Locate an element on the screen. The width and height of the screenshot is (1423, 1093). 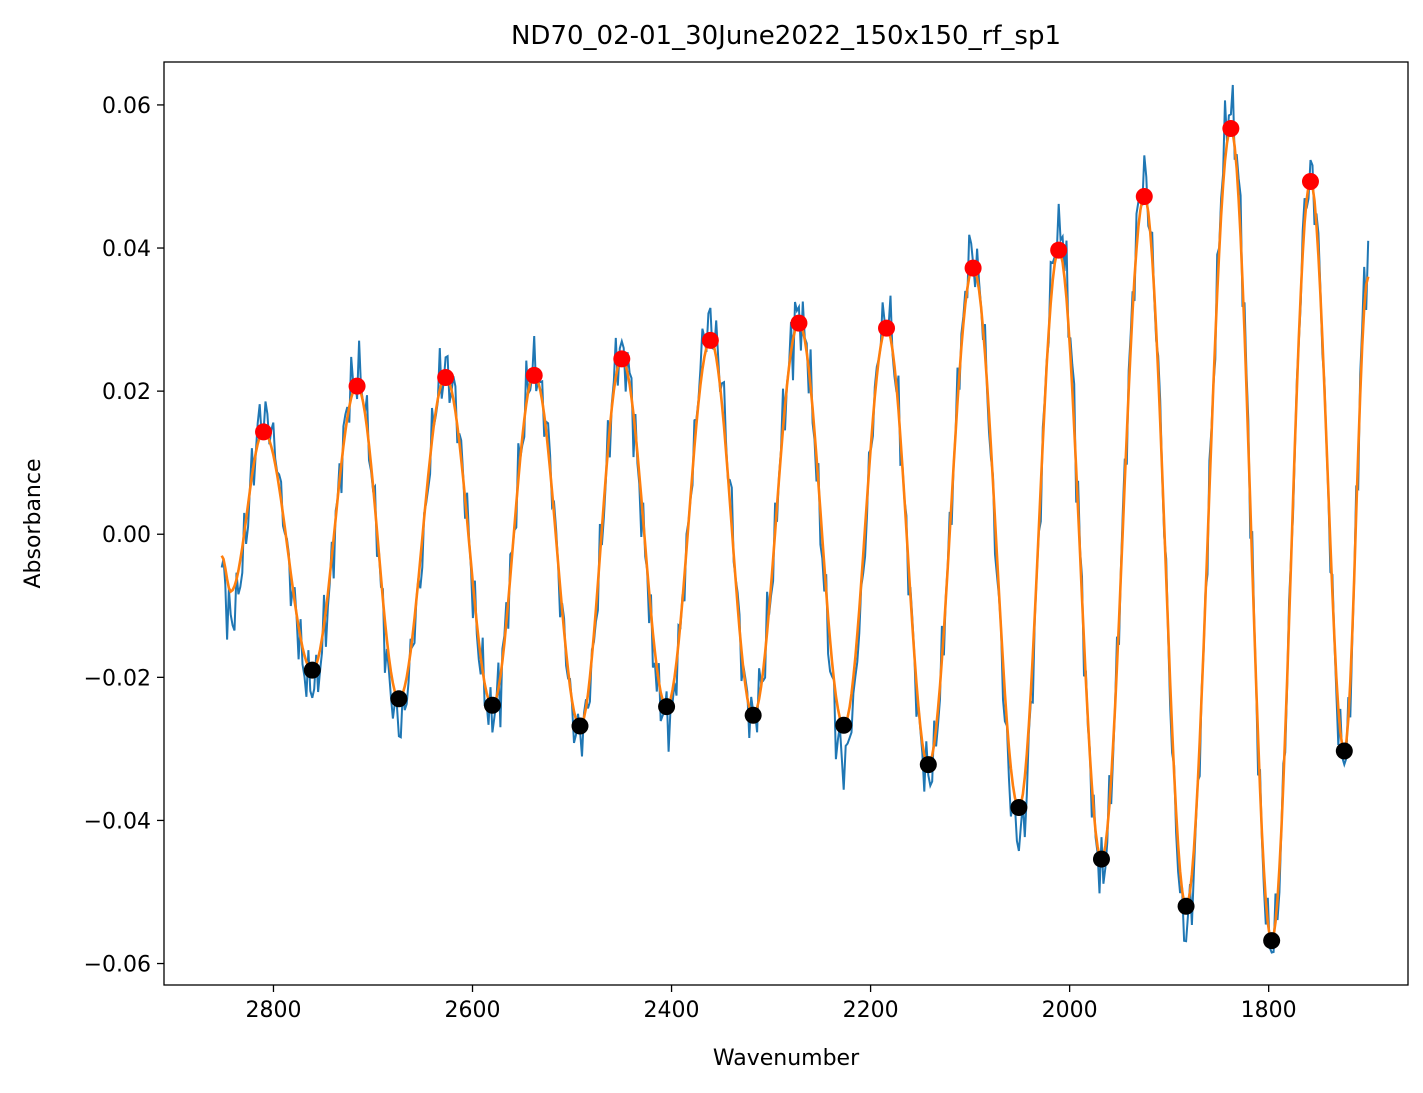
y-tick-label: 0.06 is located at coordinates (126, 106).